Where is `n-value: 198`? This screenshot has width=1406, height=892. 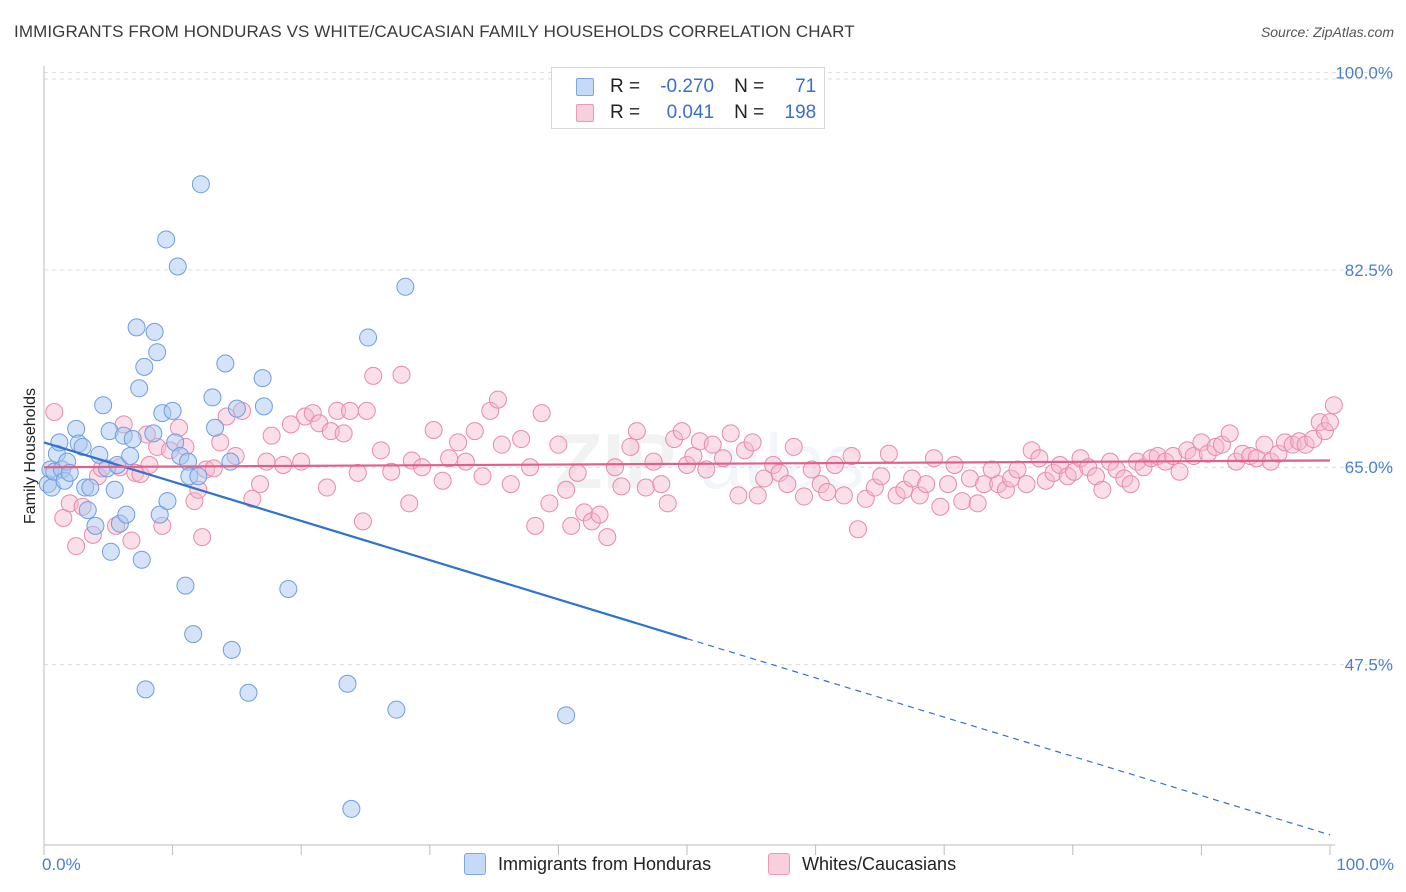
n-value: 198 is located at coordinates (800, 112).